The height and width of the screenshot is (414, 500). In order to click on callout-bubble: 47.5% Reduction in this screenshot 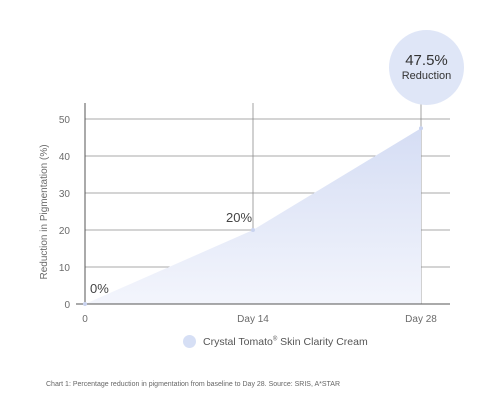, I will do `click(426, 67)`.